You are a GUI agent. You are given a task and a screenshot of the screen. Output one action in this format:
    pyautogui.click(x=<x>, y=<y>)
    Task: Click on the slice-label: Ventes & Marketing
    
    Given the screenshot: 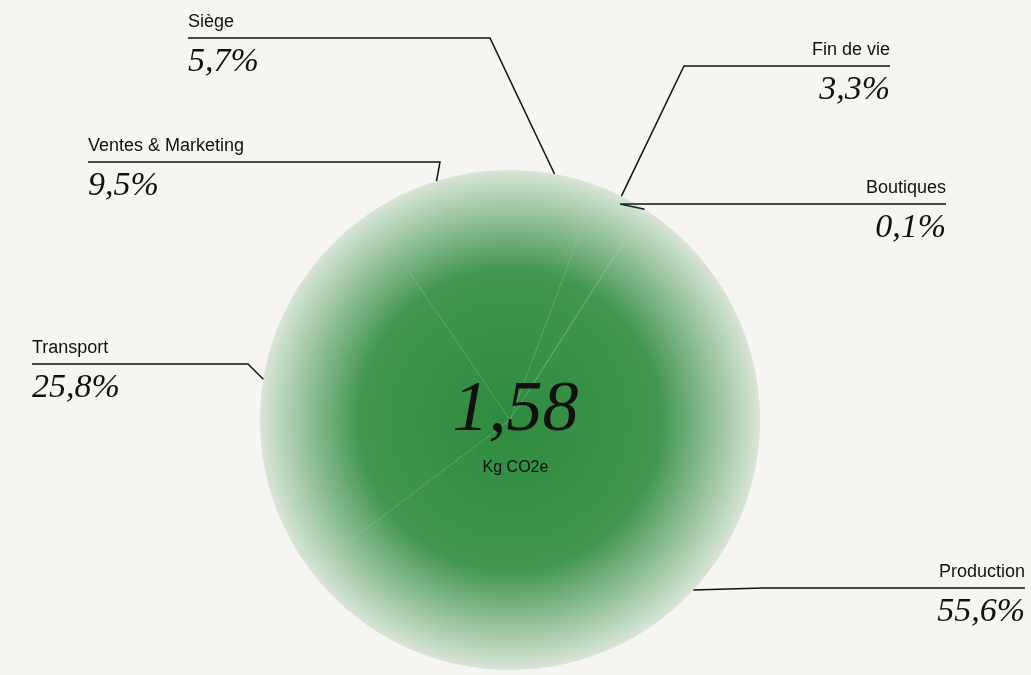 What is the action you would take?
    pyautogui.click(x=166, y=145)
    